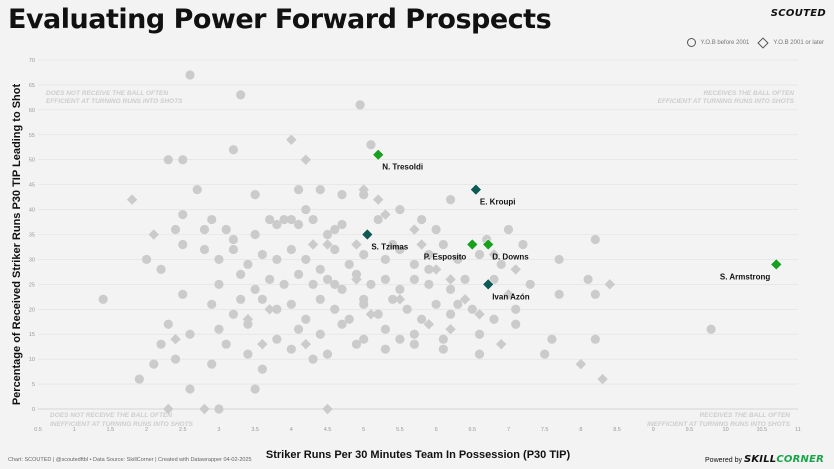 This screenshot has width=834, height=469. Describe the element at coordinates (580, 430) in the screenshot. I see `x-tick-label: 8` at that location.